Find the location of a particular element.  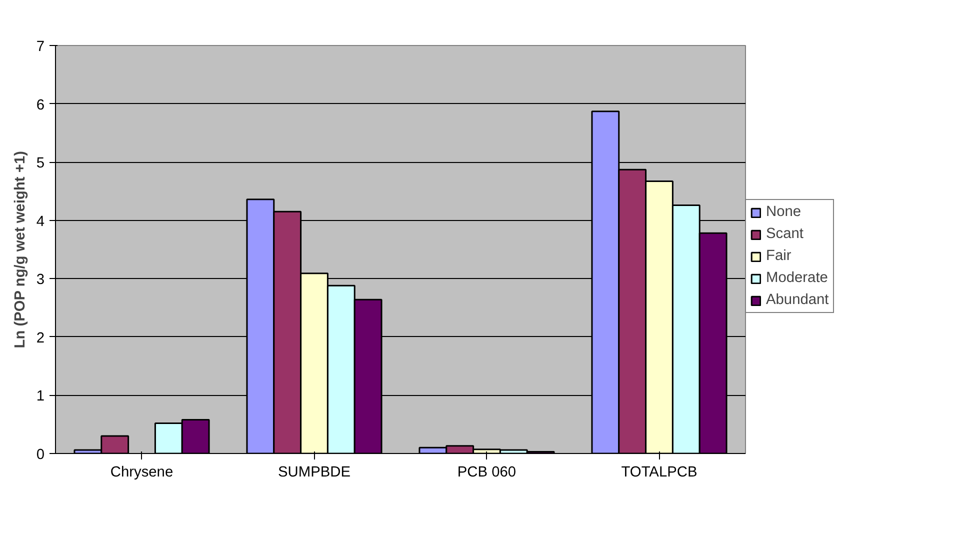

legend-label: Scant is located at coordinates (785, 234).